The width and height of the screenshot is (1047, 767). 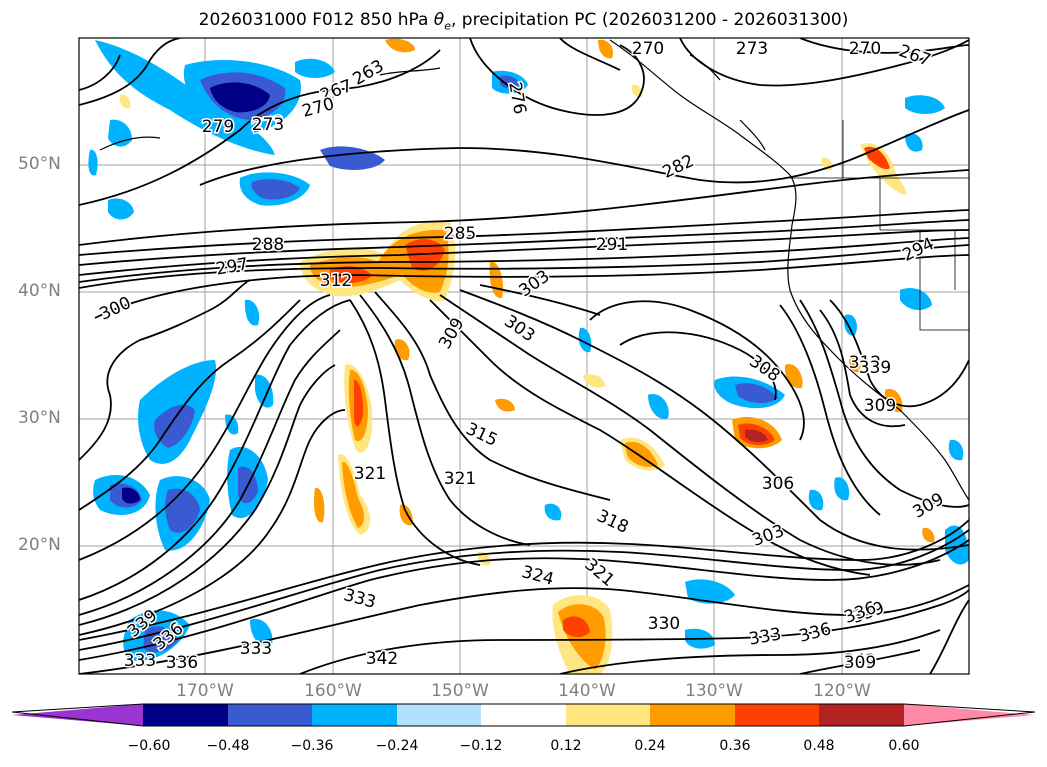 What do you see at coordinates (333, 691) in the screenshot?
I see `lon-label-160w: 160°W` at bounding box center [333, 691].